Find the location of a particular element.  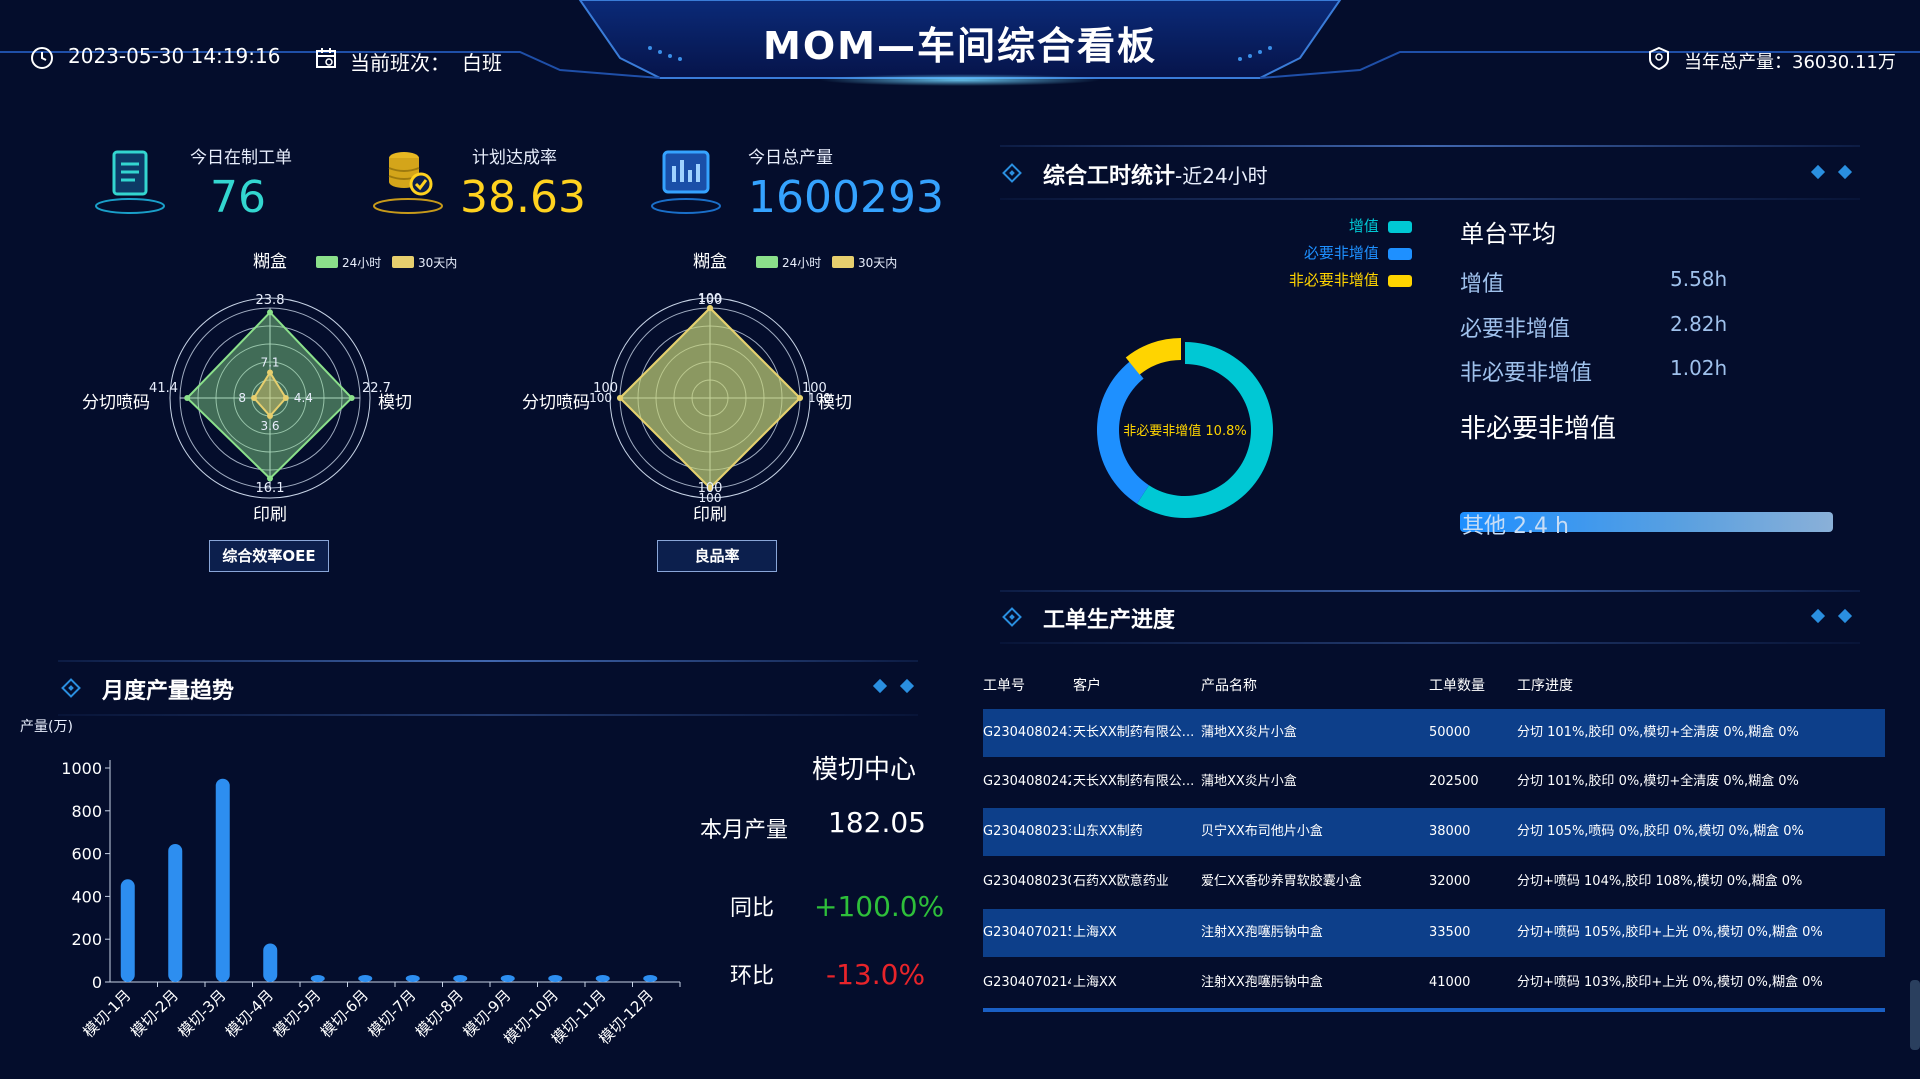

kpi-label: 今日总产量 is located at coordinates (790, 158).